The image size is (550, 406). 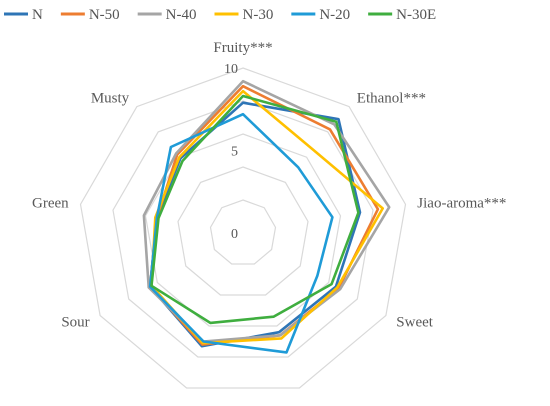 What do you see at coordinates (231, 69) in the screenshot?
I see `tick-label-10: 10` at bounding box center [231, 69].